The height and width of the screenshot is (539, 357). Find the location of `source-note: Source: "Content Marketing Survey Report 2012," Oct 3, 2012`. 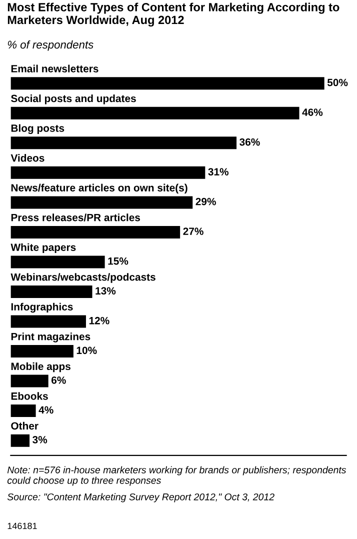

source-note: Source: "Content Marketing Survey Report 2012," Oct 3, 2012 is located at coordinates (140, 497).